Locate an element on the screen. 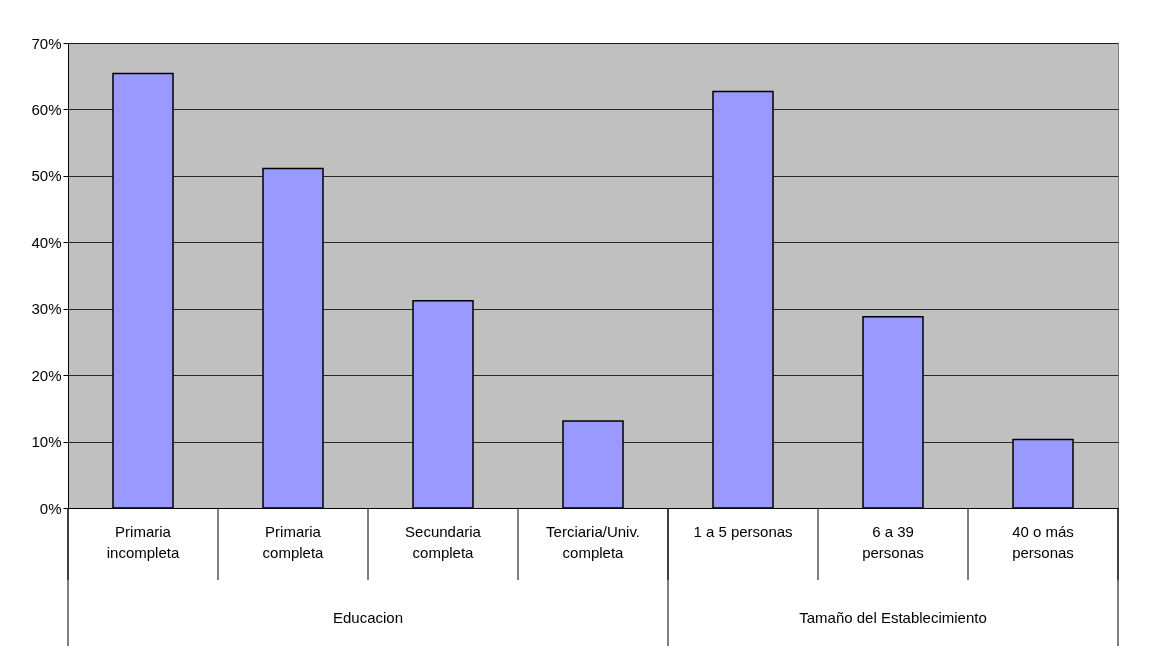 The image size is (1149, 646). x-tick-label: Secundaria completa is located at coordinates (443, 541).